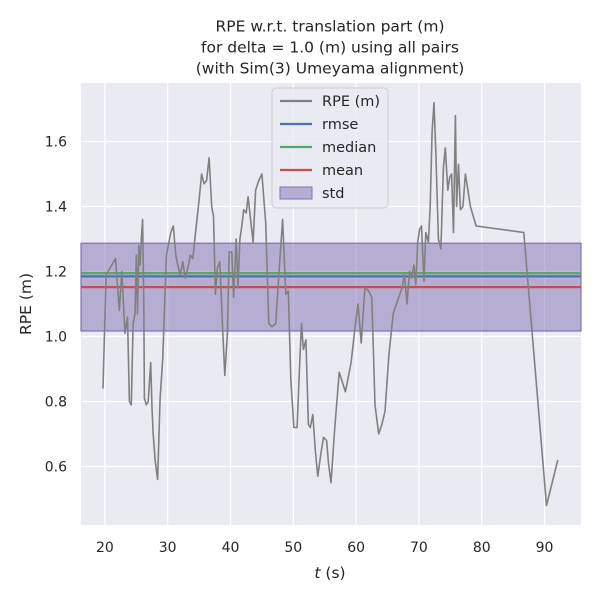 The image size is (600, 600). I want to click on y-axis-label: RPE (m), so click(26, 304).